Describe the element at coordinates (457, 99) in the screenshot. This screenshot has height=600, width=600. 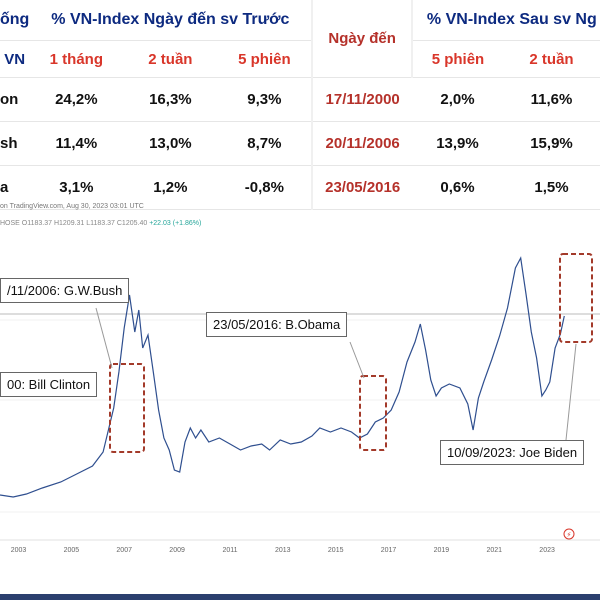
I see `table-cell: 2,0%` at that location.